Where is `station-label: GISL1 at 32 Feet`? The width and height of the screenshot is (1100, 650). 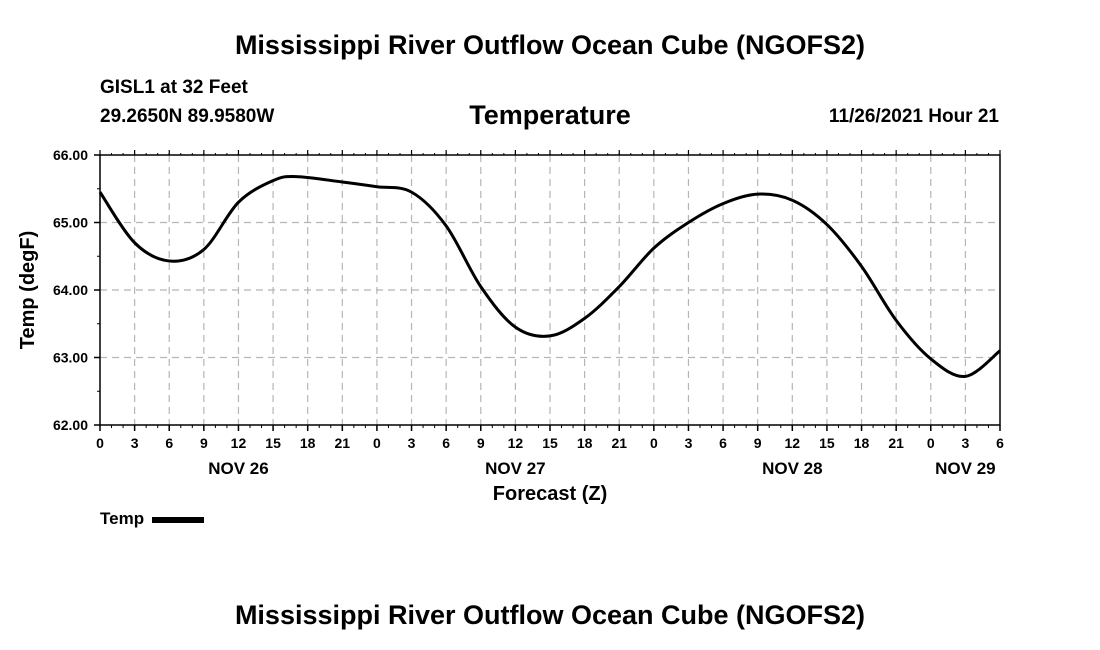 station-label: GISL1 at 32 Feet is located at coordinates (174, 87).